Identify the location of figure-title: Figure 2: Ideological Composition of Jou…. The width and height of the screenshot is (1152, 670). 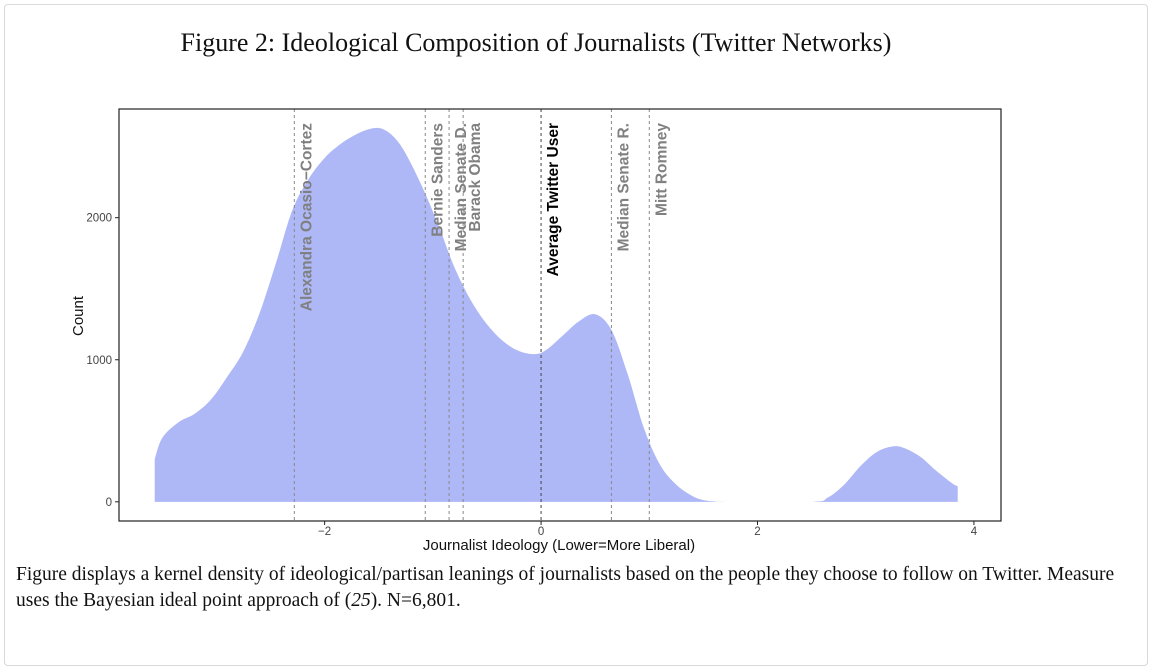
(536, 43).